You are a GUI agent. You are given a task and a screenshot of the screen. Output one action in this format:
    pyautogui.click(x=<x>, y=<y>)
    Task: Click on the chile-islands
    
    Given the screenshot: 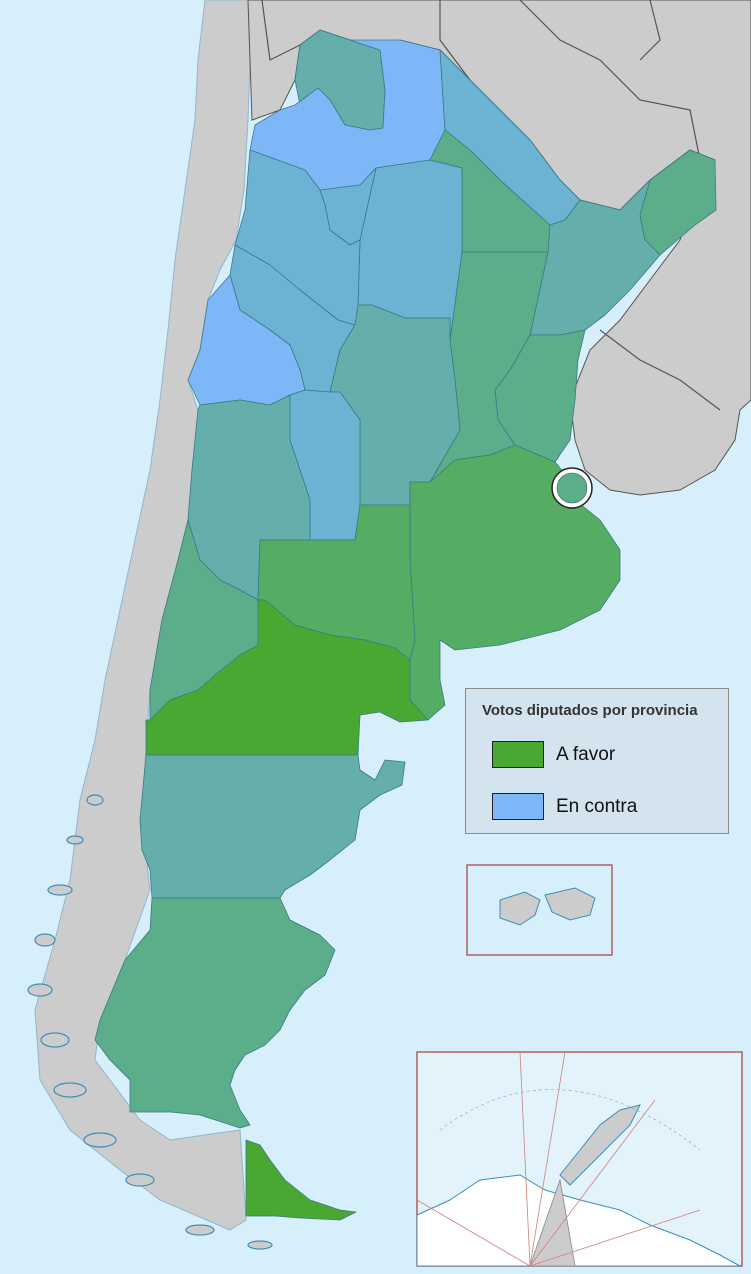 What is the action you would take?
    pyautogui.click(x=150, y=1022)
    